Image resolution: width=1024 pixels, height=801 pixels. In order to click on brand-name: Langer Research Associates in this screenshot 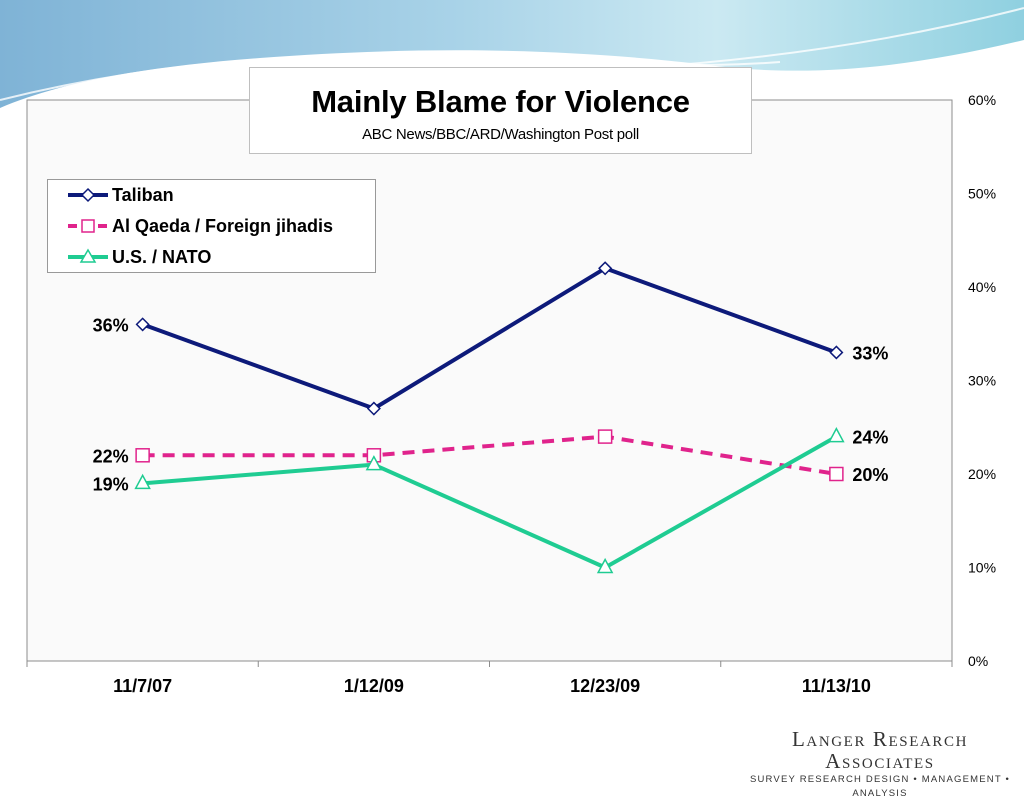, I will do `click(880, 750)`.